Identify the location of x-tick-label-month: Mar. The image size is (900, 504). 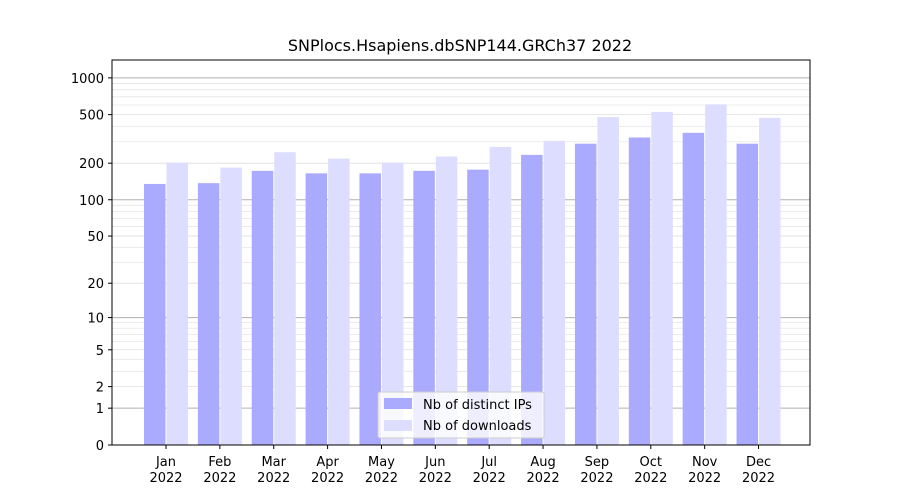
(273, 462).